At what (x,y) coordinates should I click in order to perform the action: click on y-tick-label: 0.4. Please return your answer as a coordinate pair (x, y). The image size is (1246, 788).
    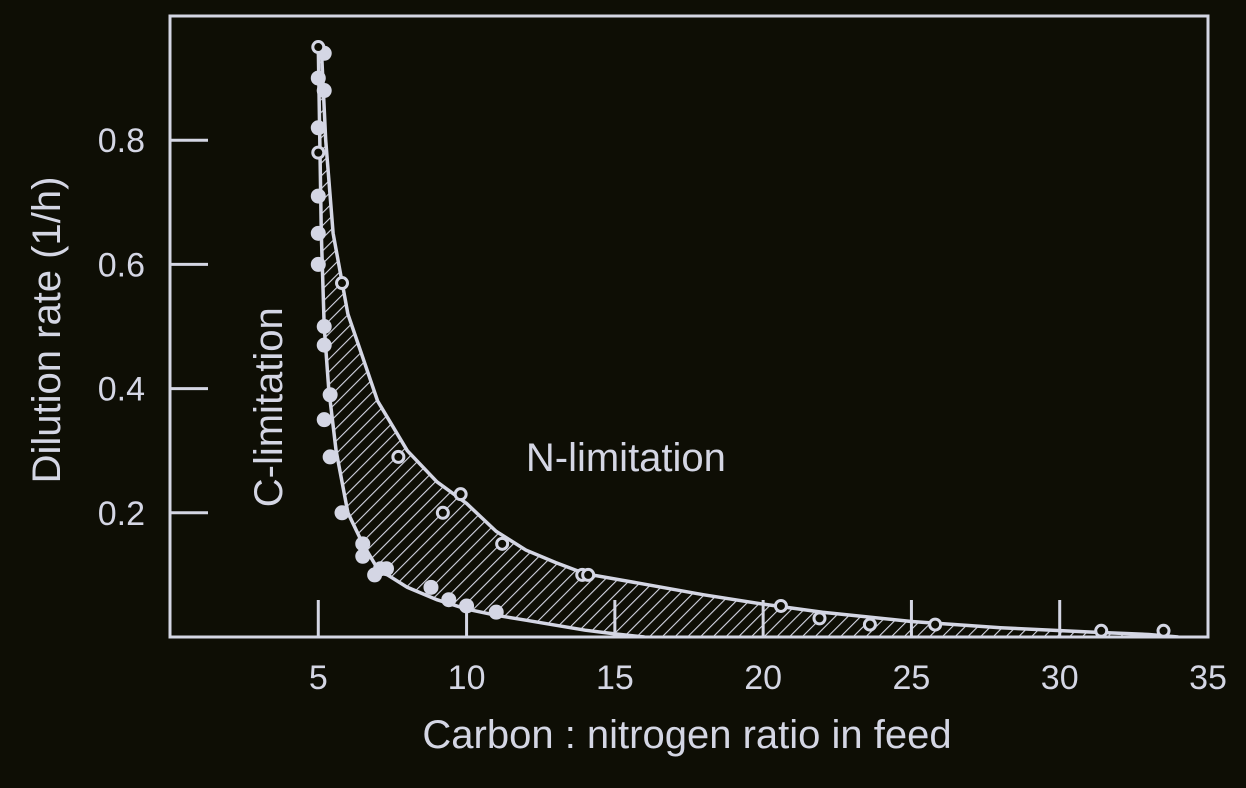
    Looking at the image, I should click on (121, 390).